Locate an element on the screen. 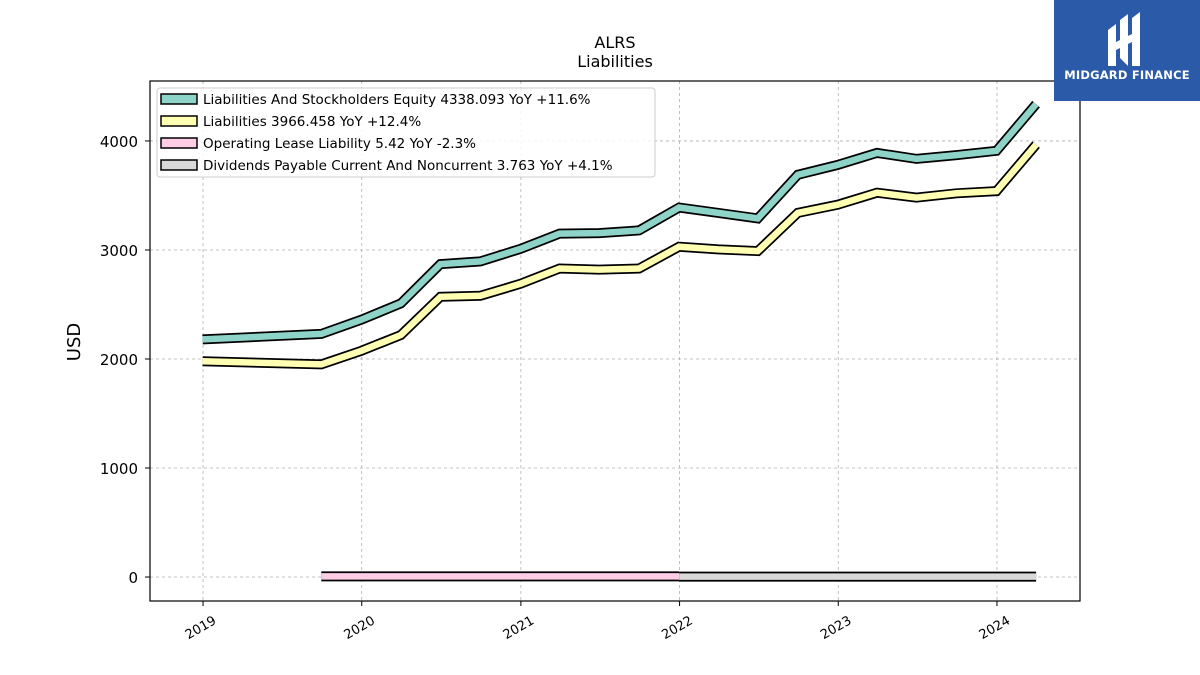 The image size is (1200, 675). y-axis-label: USD is located at coordinates (74, 342).